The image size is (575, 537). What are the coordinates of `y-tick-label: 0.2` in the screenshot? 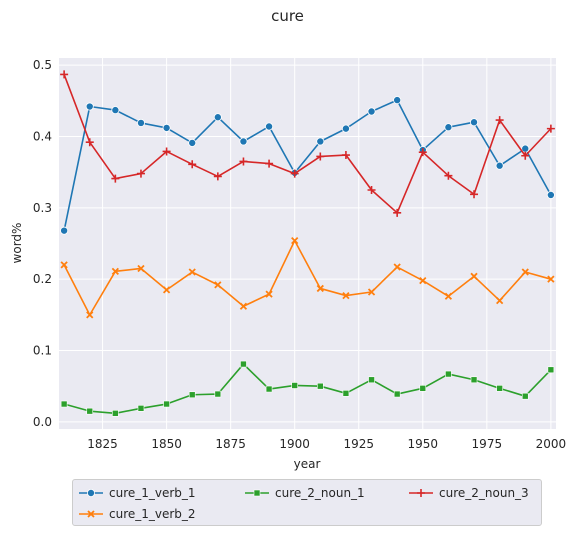 It's located at (42, 279).